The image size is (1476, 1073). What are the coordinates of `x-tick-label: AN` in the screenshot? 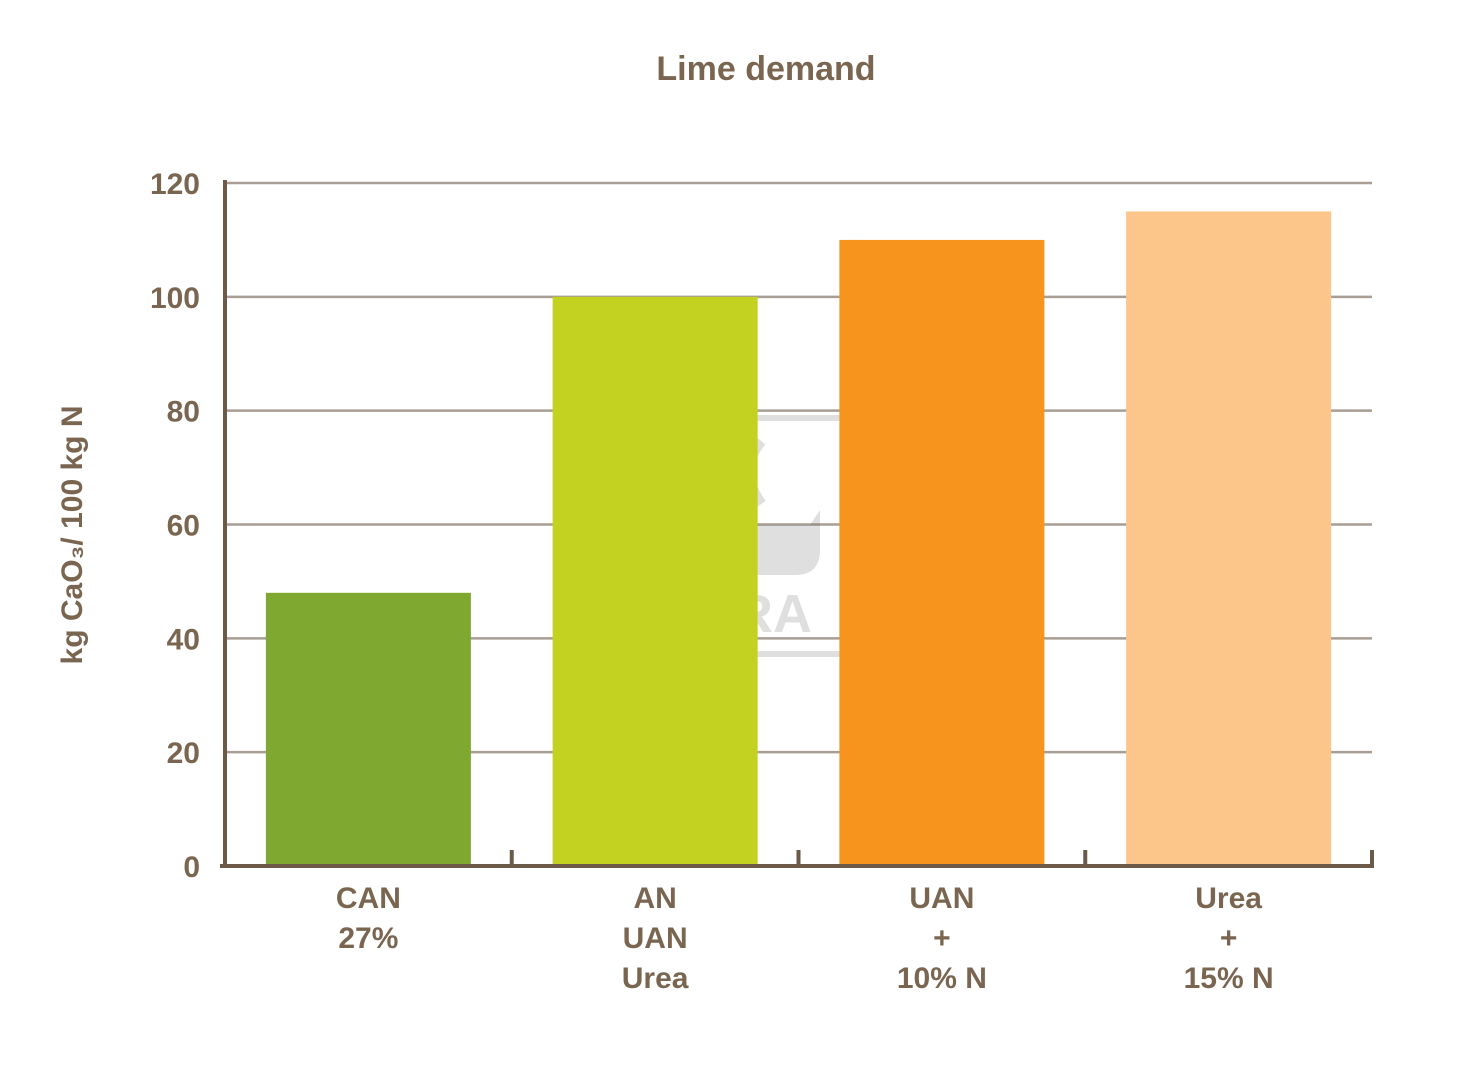 It's located at (654, 898).